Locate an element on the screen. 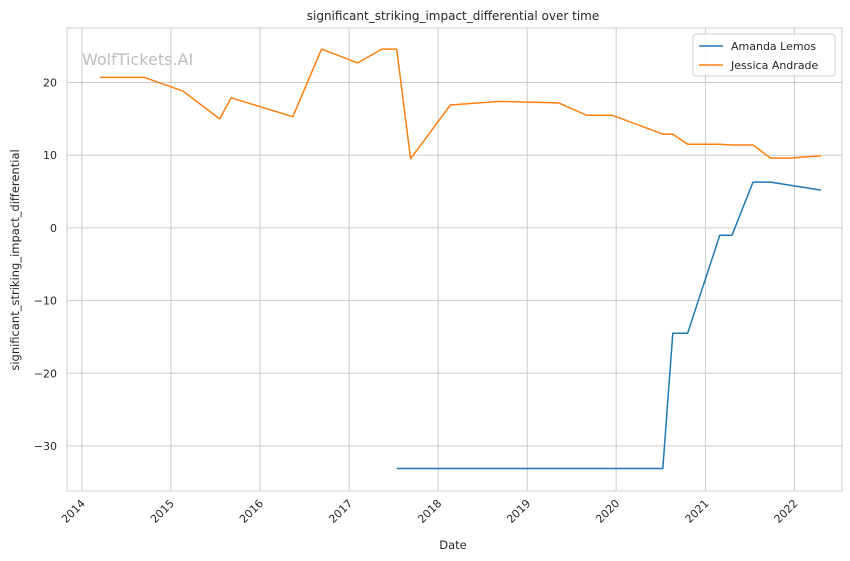 This screenshot has width=850, height=561. y-tick-label-0: 0 is located at coordinates (53, 228).